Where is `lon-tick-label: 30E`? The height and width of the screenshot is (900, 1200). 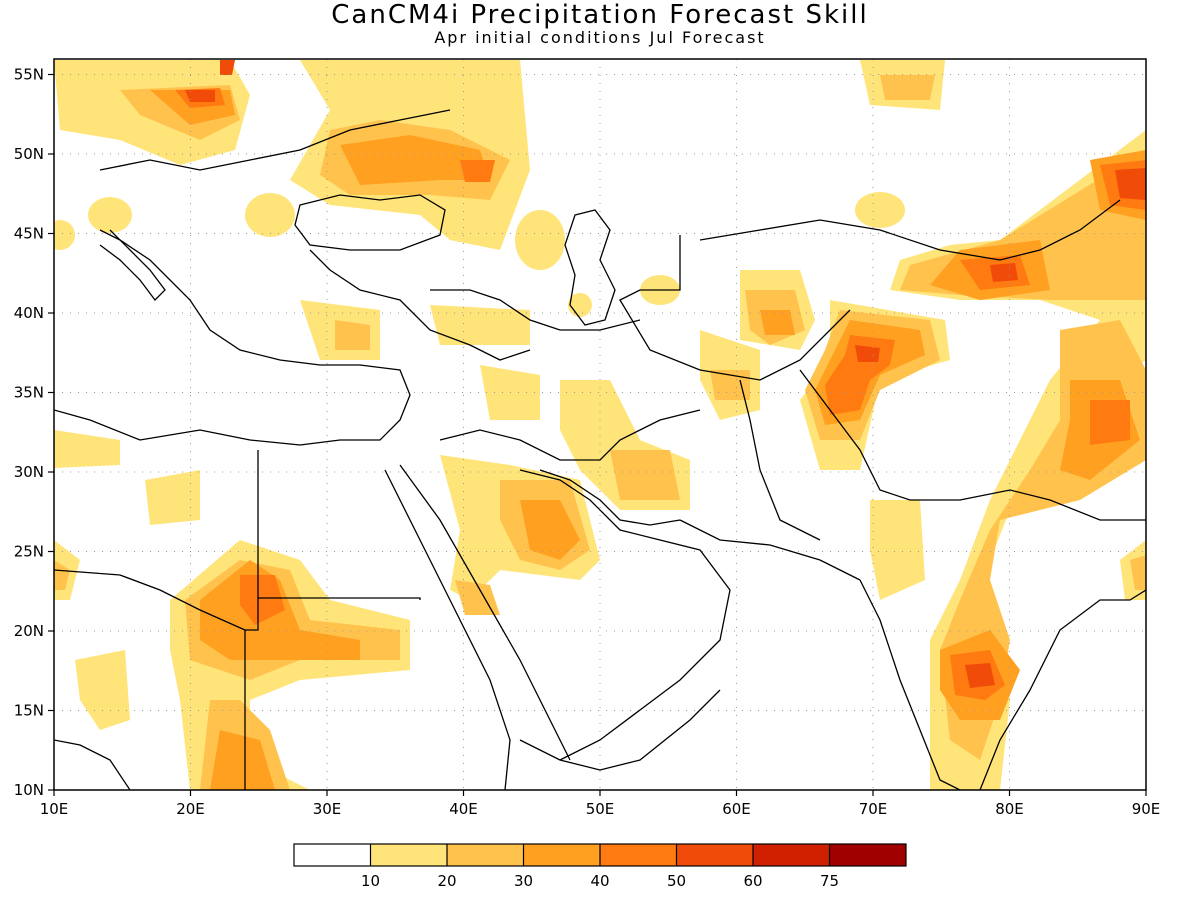
lon-tick-label: 30E is located at coordinates (327, 809).